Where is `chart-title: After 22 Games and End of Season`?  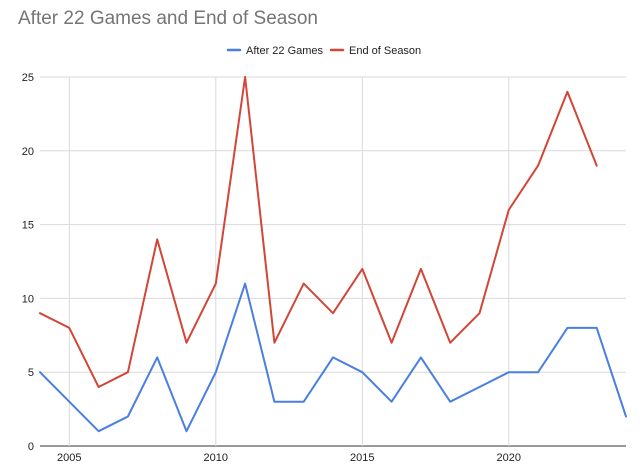
chart-title: After 22 Games and End of Season is located at coordinates (168, 18).